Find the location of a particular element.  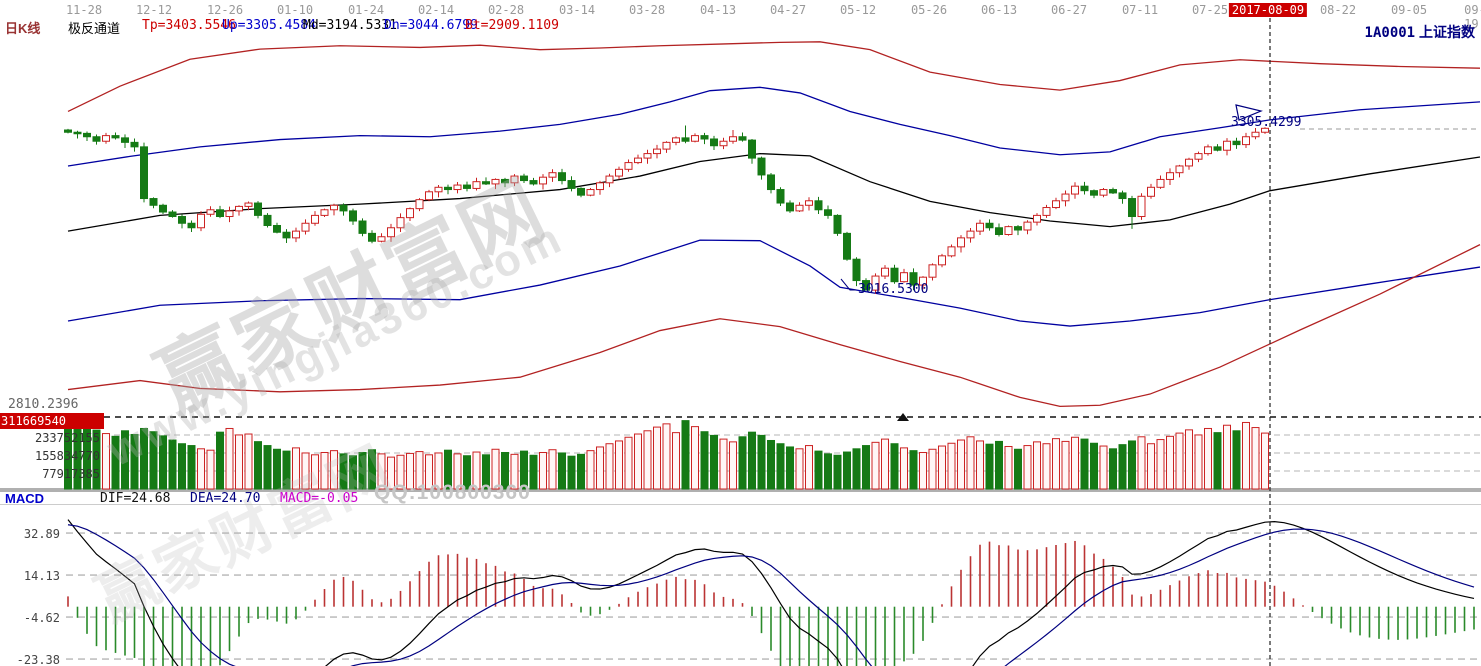

date-label: 09-05 is located at coordinates (1409, 10).